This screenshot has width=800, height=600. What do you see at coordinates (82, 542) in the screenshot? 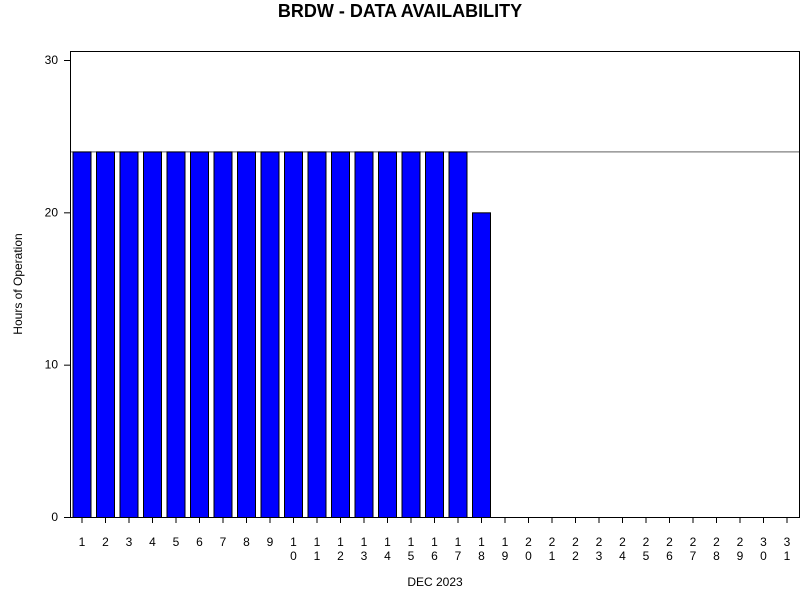
I see `x-tick-label: 1` at bounding box center [82, 542].